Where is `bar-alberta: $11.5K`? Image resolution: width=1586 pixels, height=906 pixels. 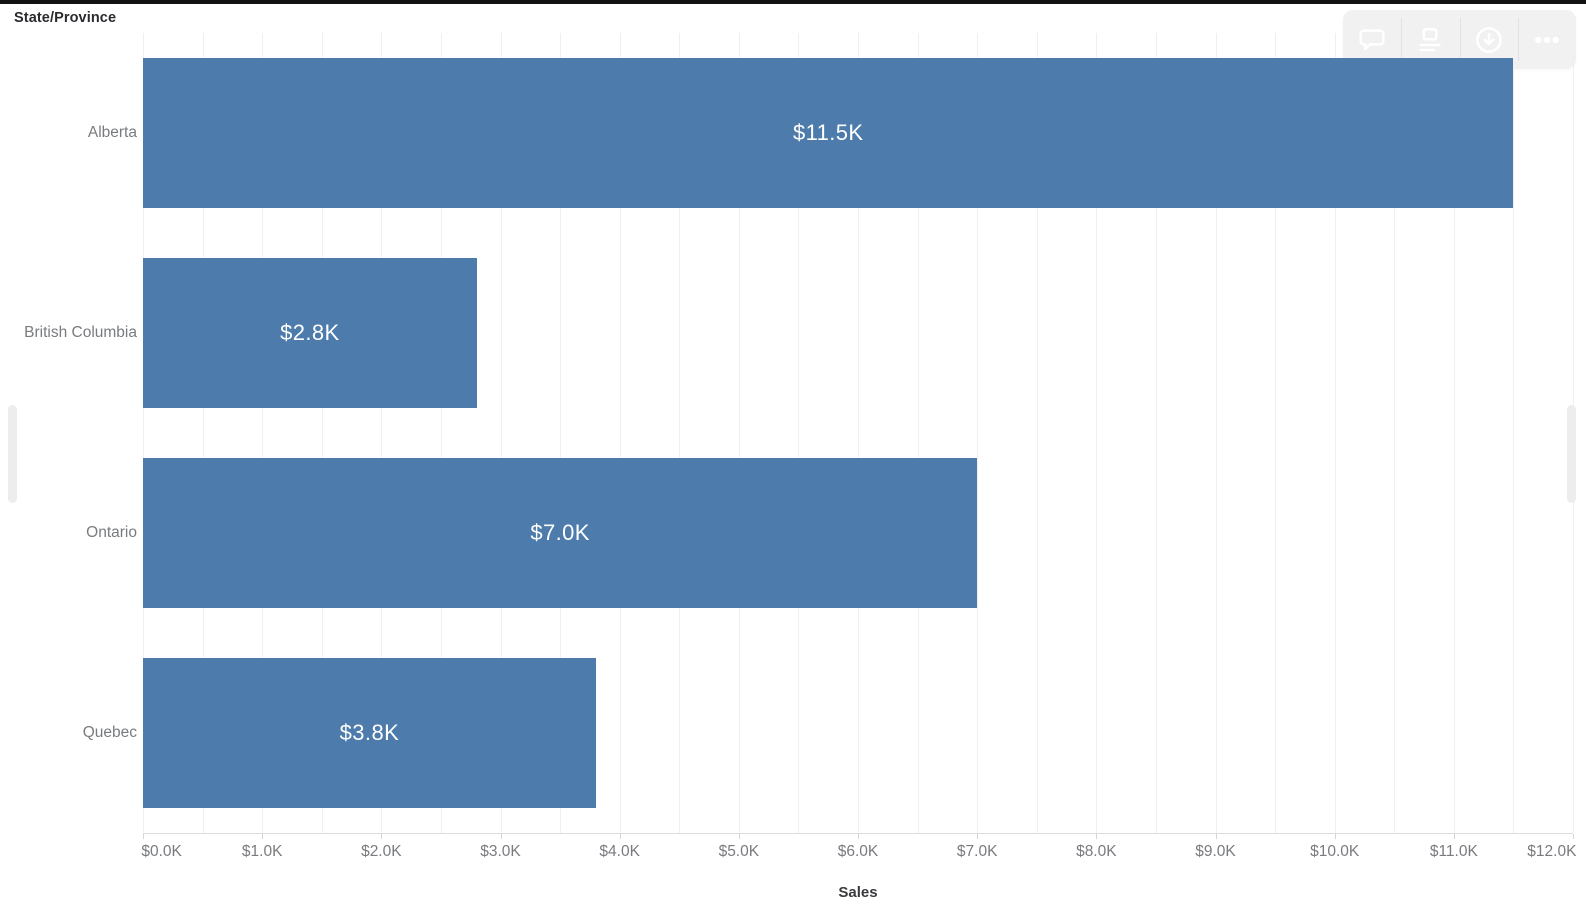 bar-alberta: $11.5K is located at coordinates (828, 133).